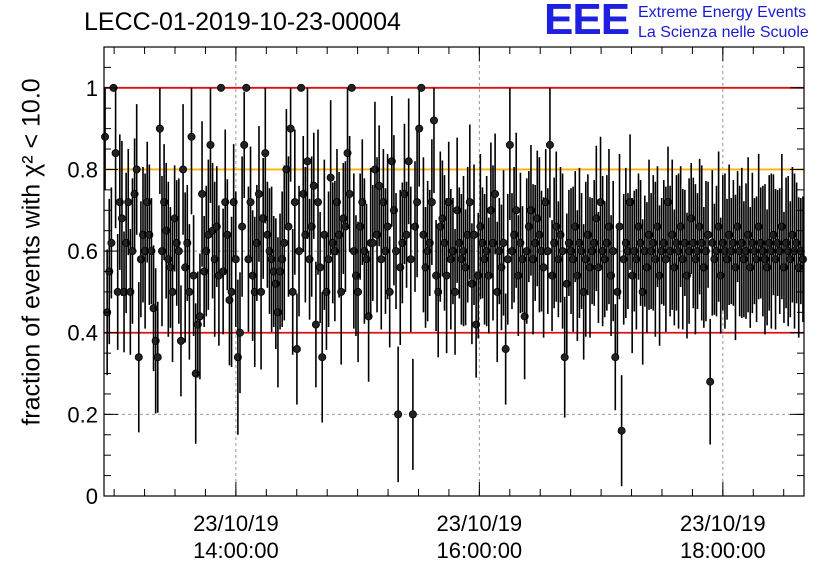 The width and height of the screenshot is (836, 572). What do you see at coordinates (722, 12) in the screenshot?
I see `logo-line-1: Extreme Energy Events` at bounding box center [722, 12].